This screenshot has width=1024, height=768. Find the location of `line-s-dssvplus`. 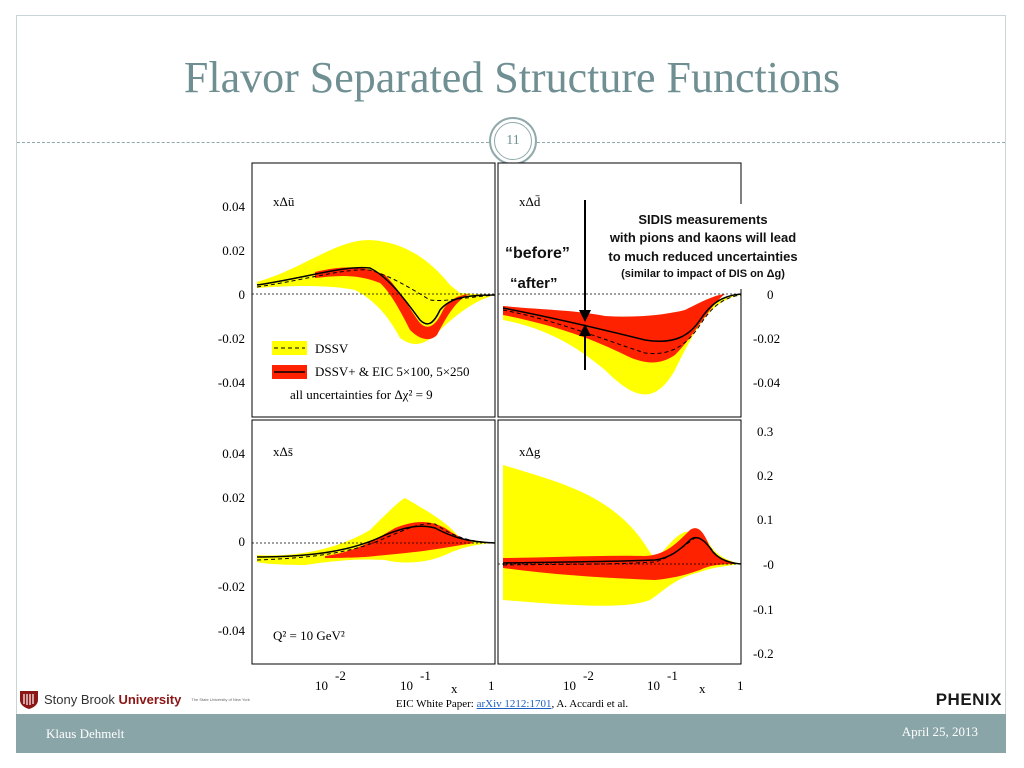

line-s-dssvplus is located at coordinates (376, 541).